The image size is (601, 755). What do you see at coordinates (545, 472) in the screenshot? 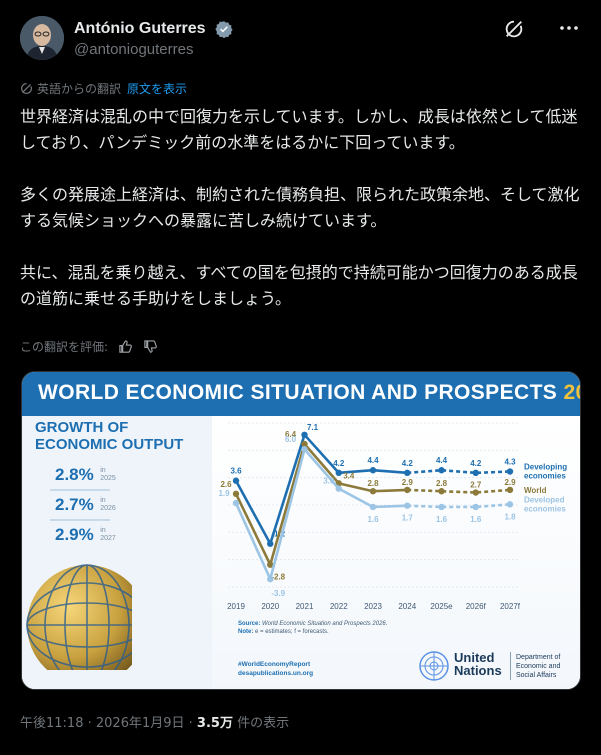
I see `legend-label: Developing economies` at bounding box center [545, 472].